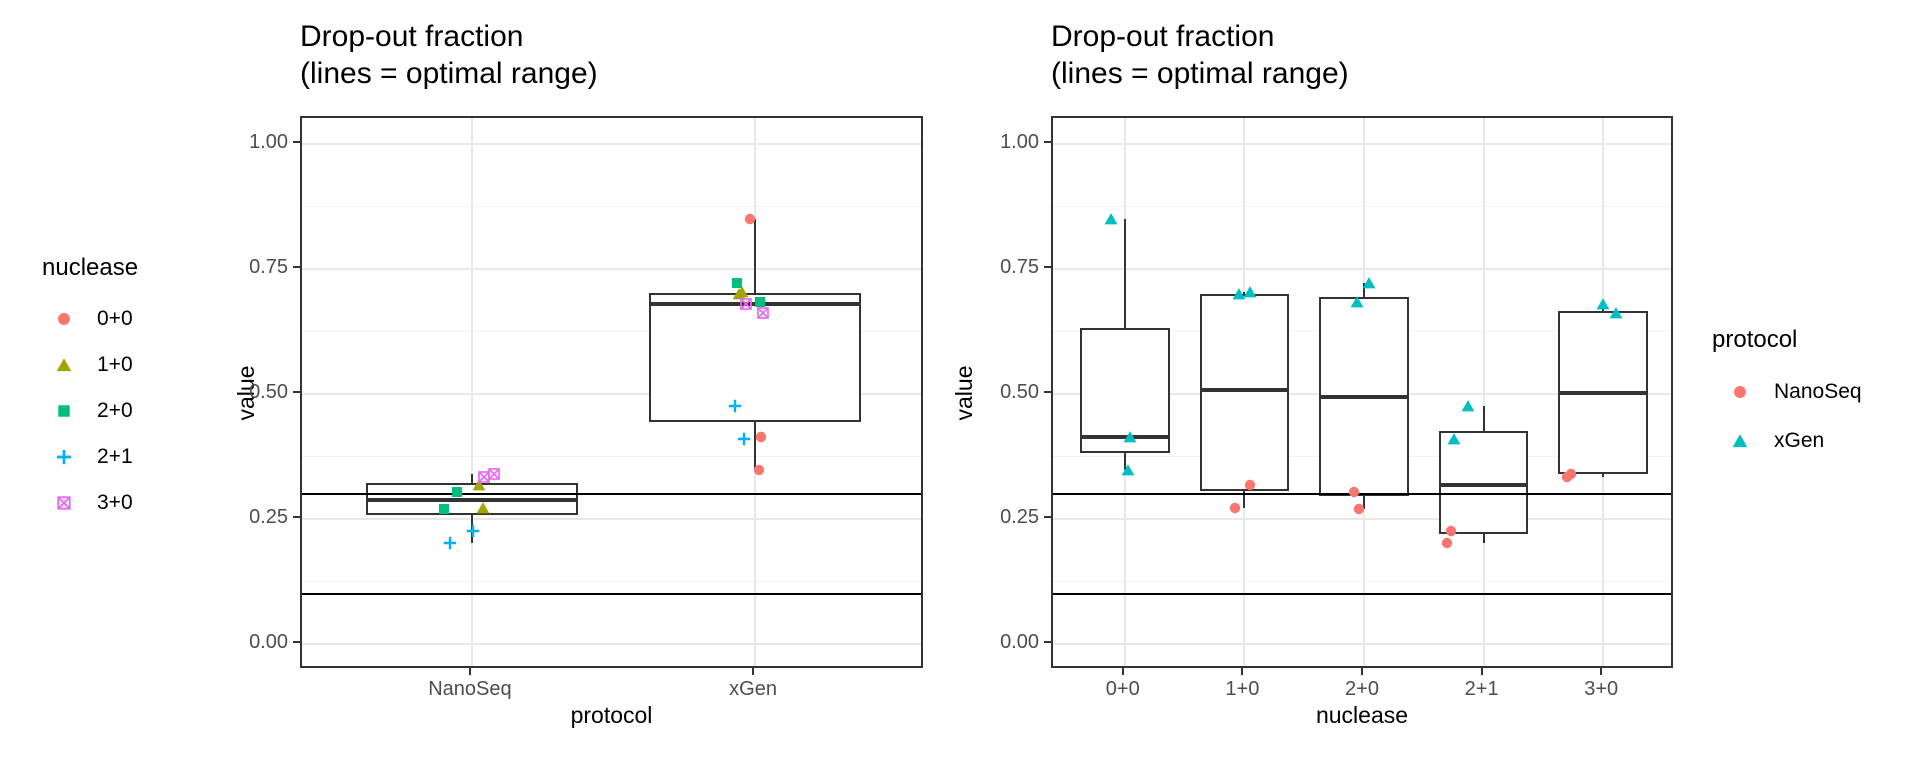 The image size is (1920, 768). What do you see at coordinates (1799, 440) in the screenshot?
I see `legend-item-label: xGen` at bounding box center [1799, 440].